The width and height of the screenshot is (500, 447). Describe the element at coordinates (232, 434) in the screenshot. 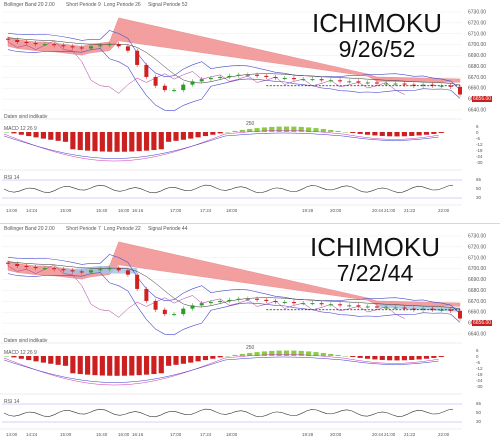

I see `time-tick-label: 18:00` at that location.